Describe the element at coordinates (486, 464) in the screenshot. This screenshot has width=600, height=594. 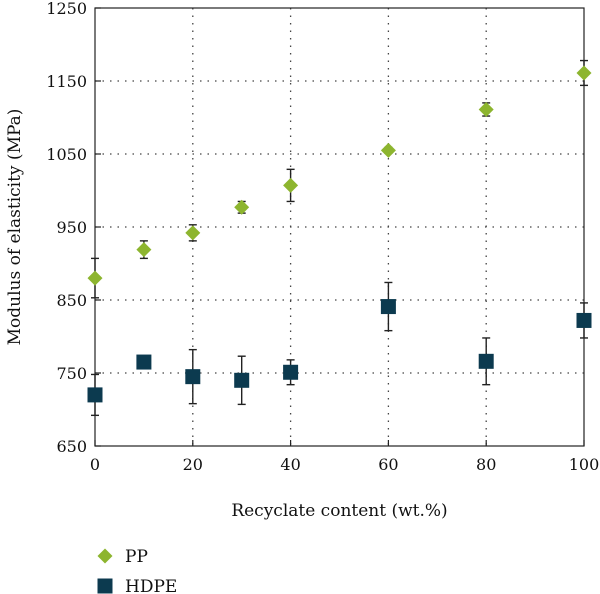
I see `x-tick-label: 80` at that location.